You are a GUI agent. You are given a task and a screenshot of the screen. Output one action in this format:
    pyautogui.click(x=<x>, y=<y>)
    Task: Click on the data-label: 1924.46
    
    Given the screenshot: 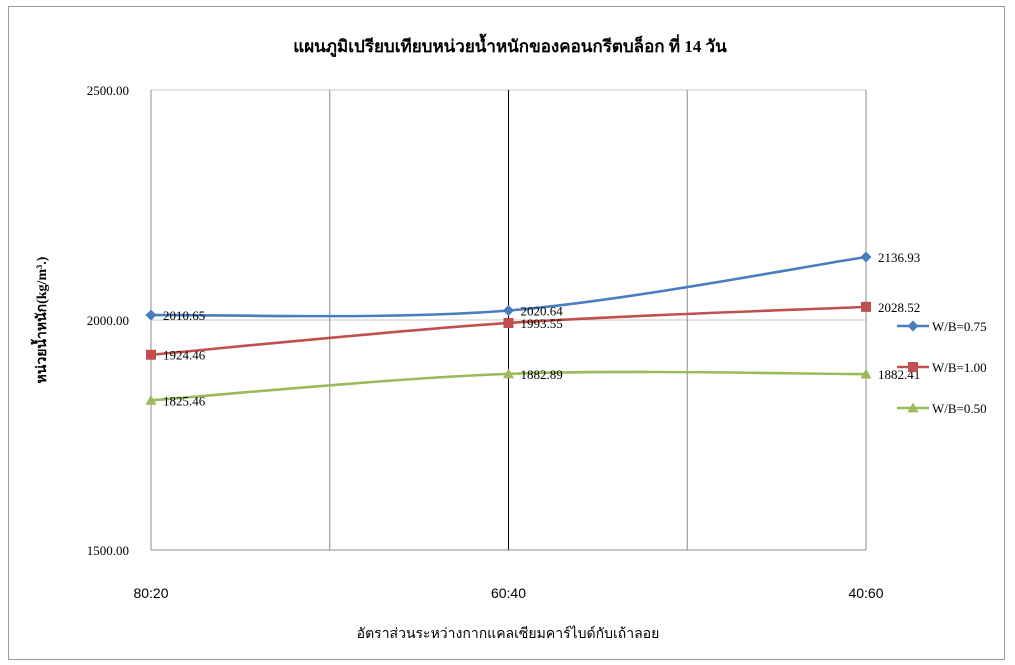 What is the action you would take?
    pyautogui.click(x=184, y=355)
    